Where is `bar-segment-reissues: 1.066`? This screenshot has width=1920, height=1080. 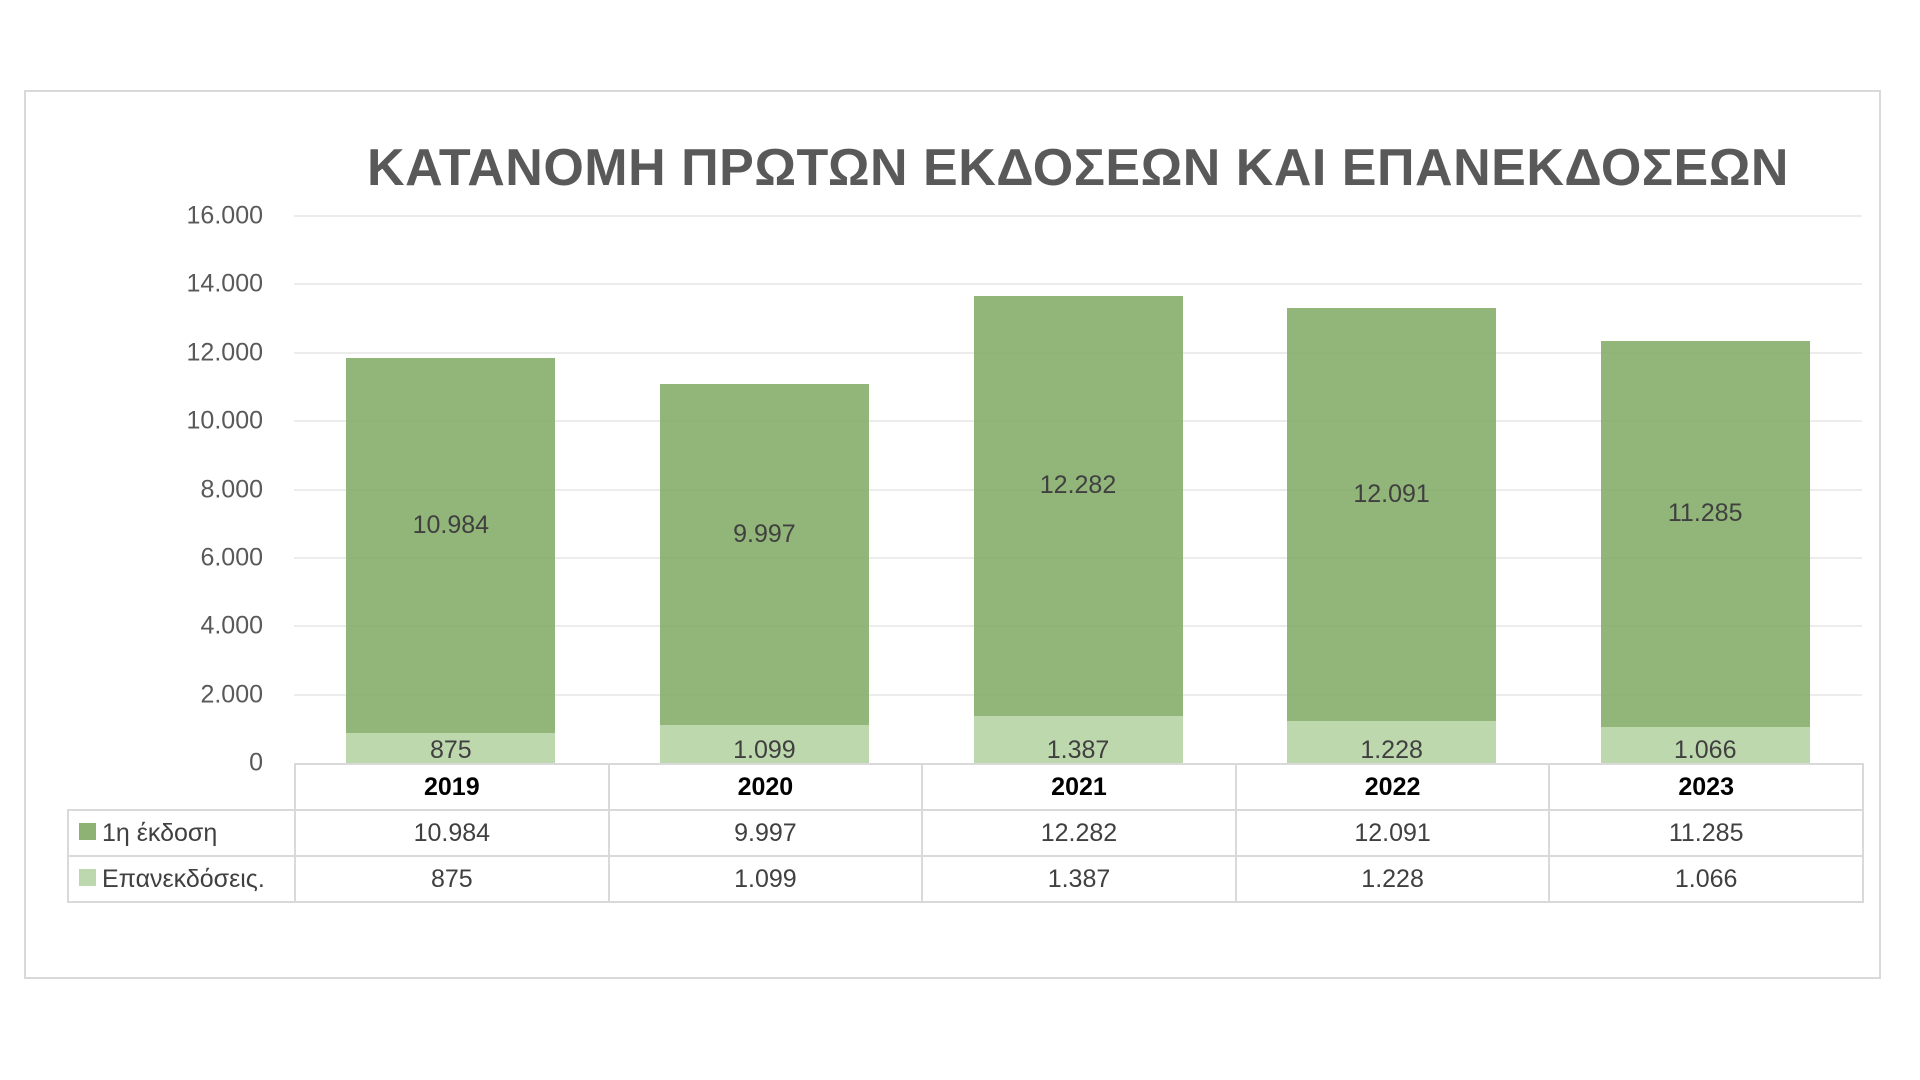
bar-segment-reissues: 1.066 is located at coordinates (1705, 745).